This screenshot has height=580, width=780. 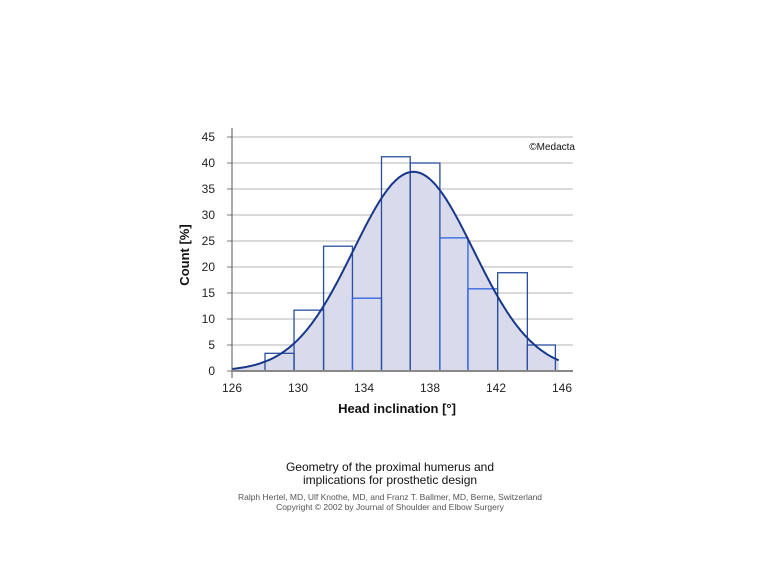 I want to click on y-tick-label: 10, so click(x=209, y=319).